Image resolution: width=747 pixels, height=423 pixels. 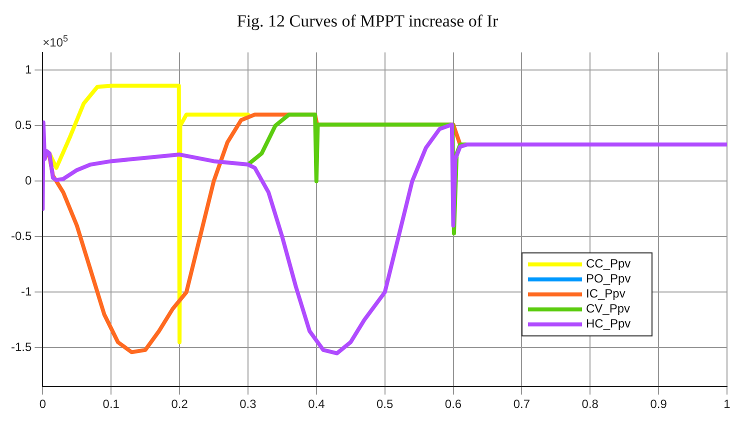 I want to click on x-tick-label: 0.9, so click(x=659, y=404).